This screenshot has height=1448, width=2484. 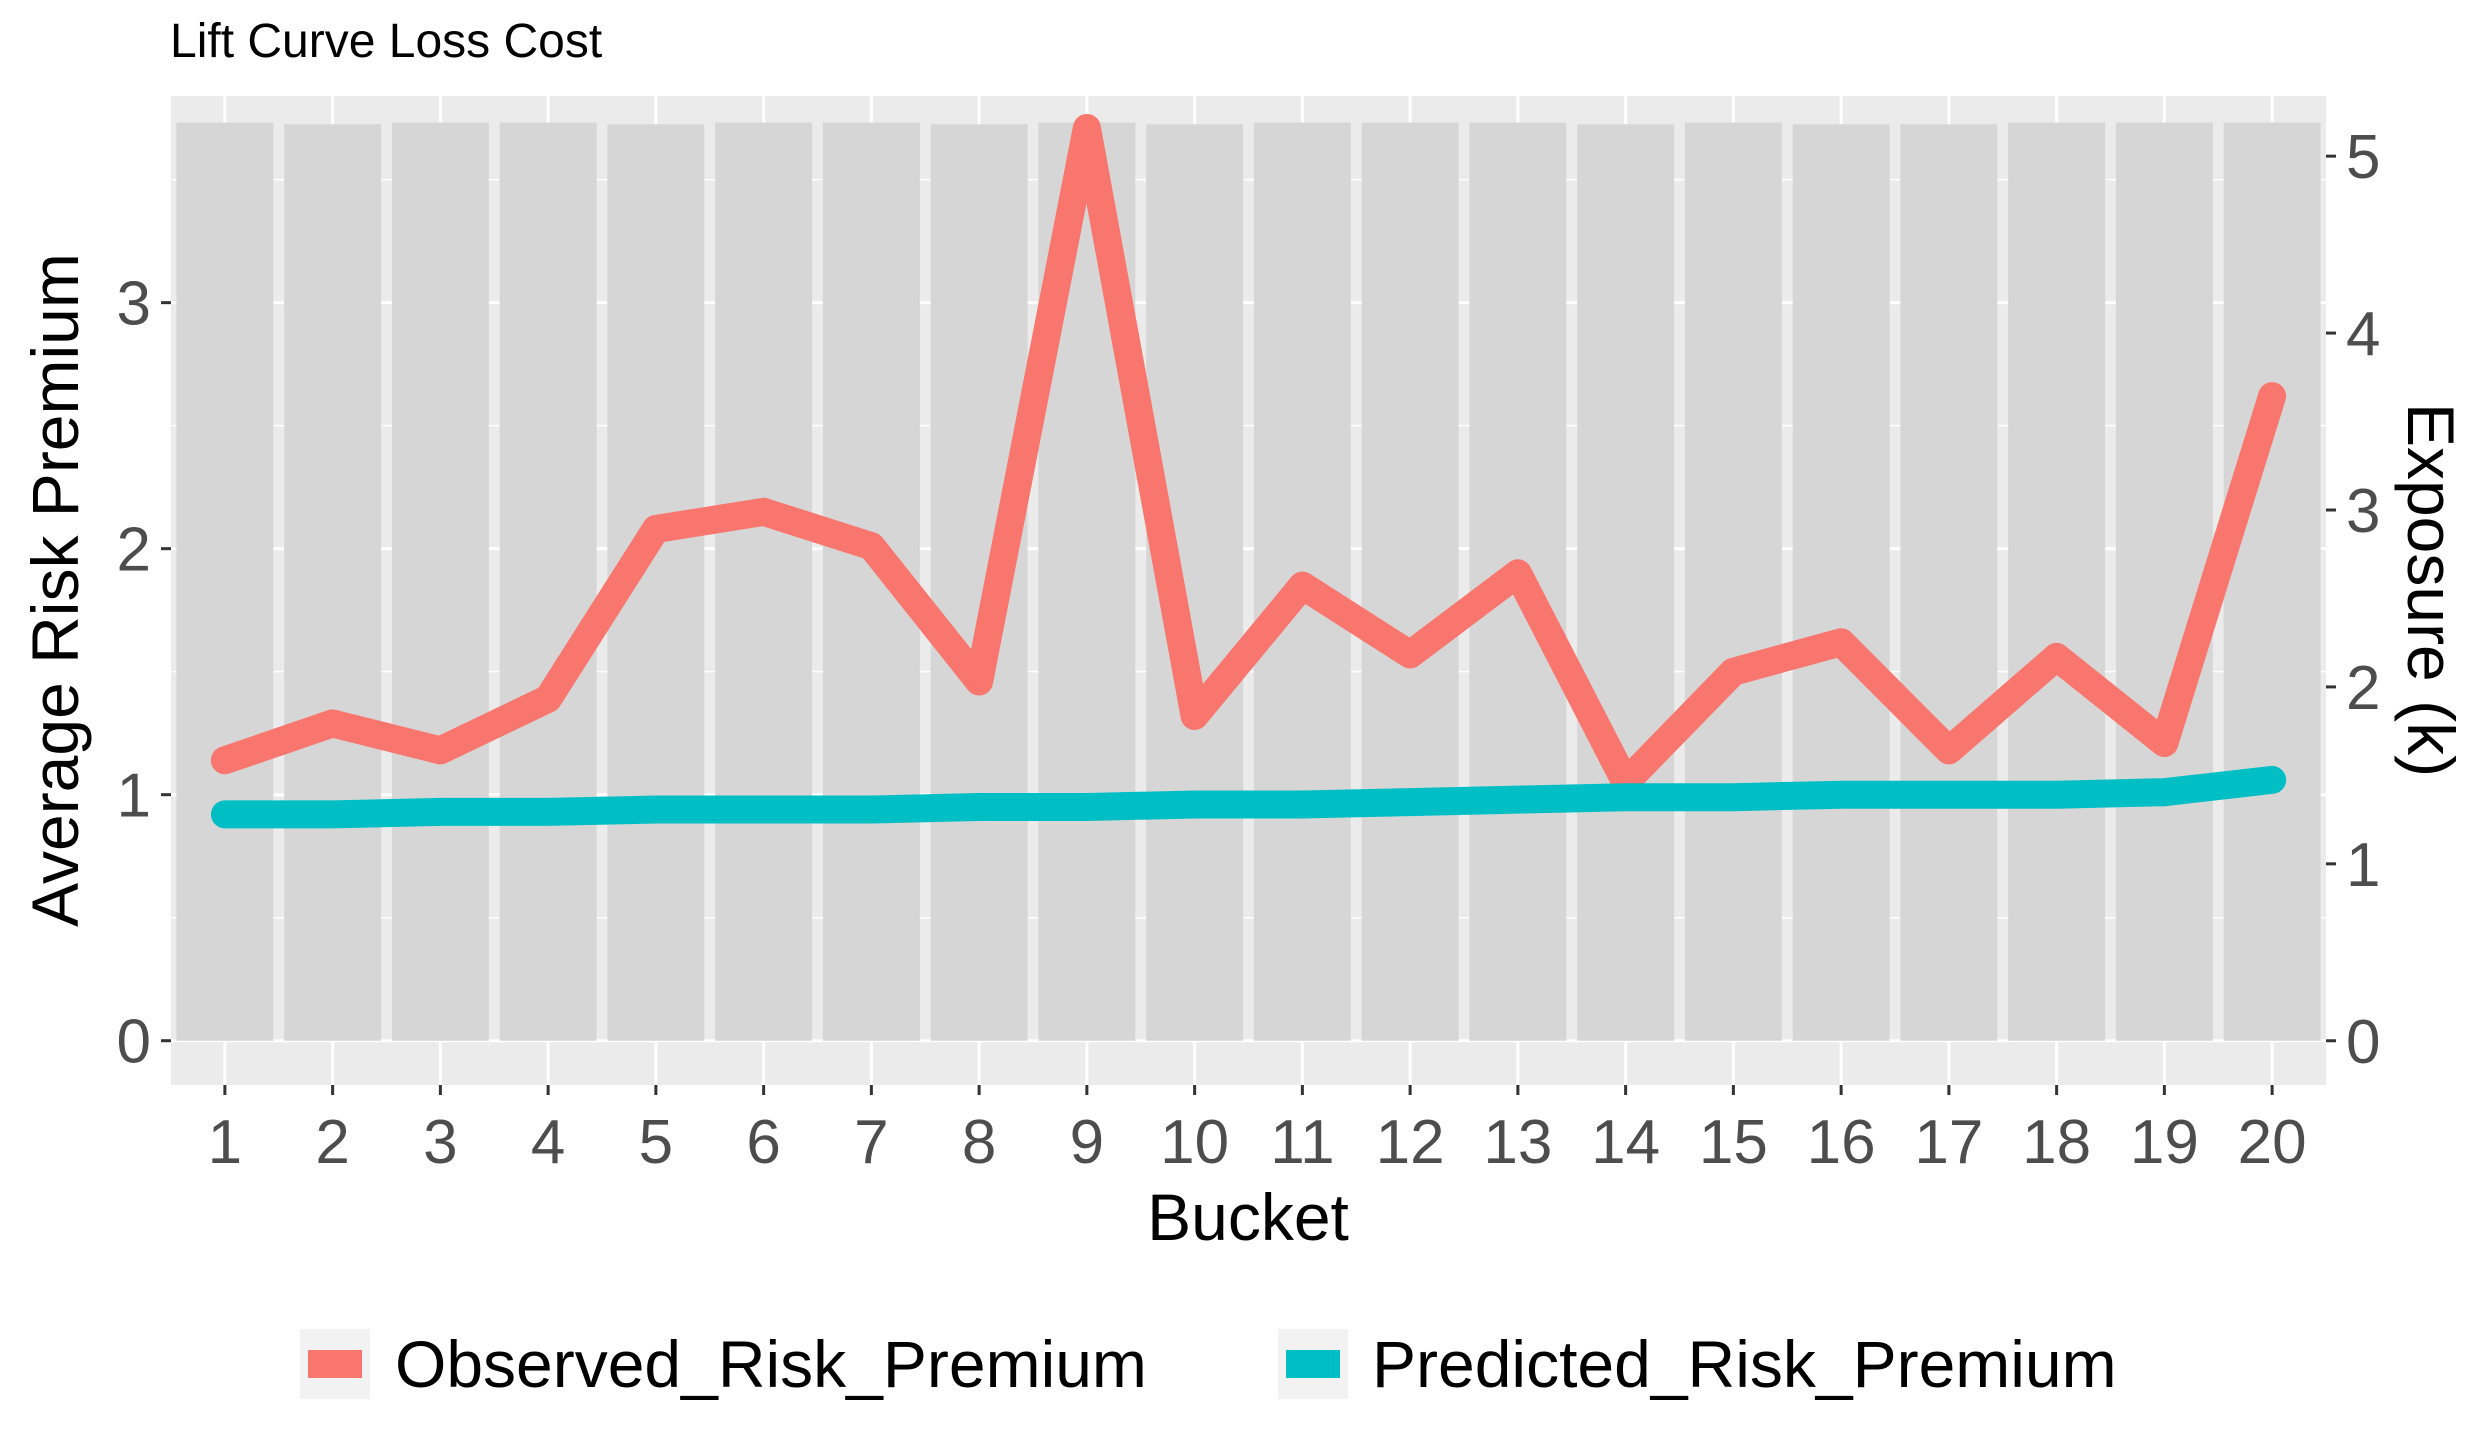 I want to click on x-tick-label: 9, so click(x=1087, y=1142).